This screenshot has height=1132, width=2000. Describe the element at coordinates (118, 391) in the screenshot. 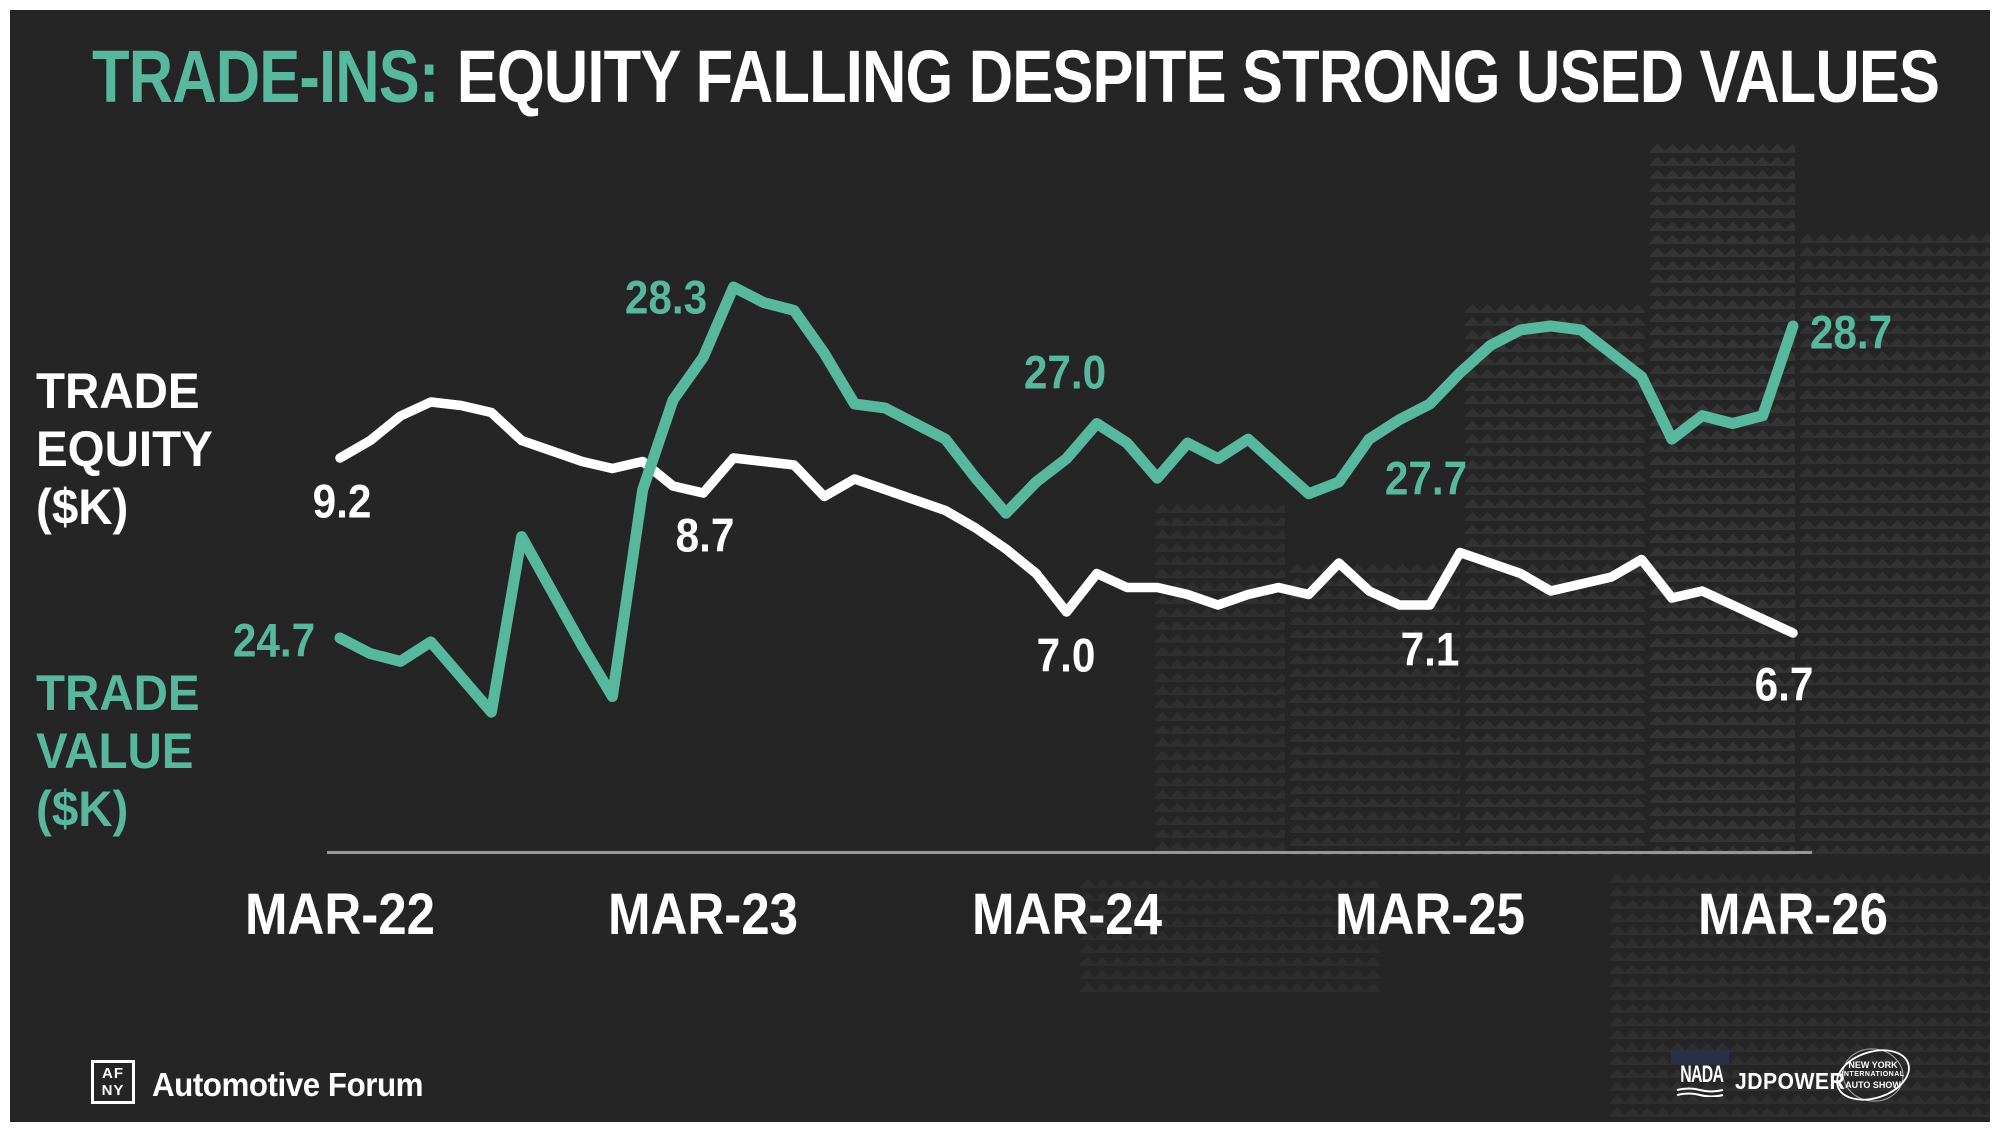

I see `equity-axis-title-line: TRADE` at that location.